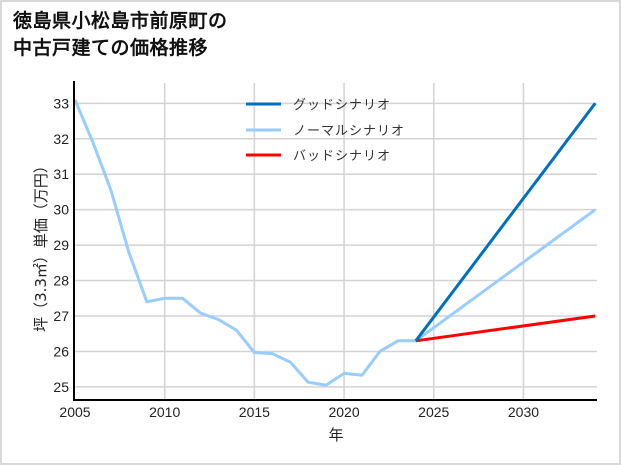 This screenshot has width=621, height=465. Describe the element at coordinates (254, 412) in the screenshot. I see `x-tick-label: 2015` at that location.